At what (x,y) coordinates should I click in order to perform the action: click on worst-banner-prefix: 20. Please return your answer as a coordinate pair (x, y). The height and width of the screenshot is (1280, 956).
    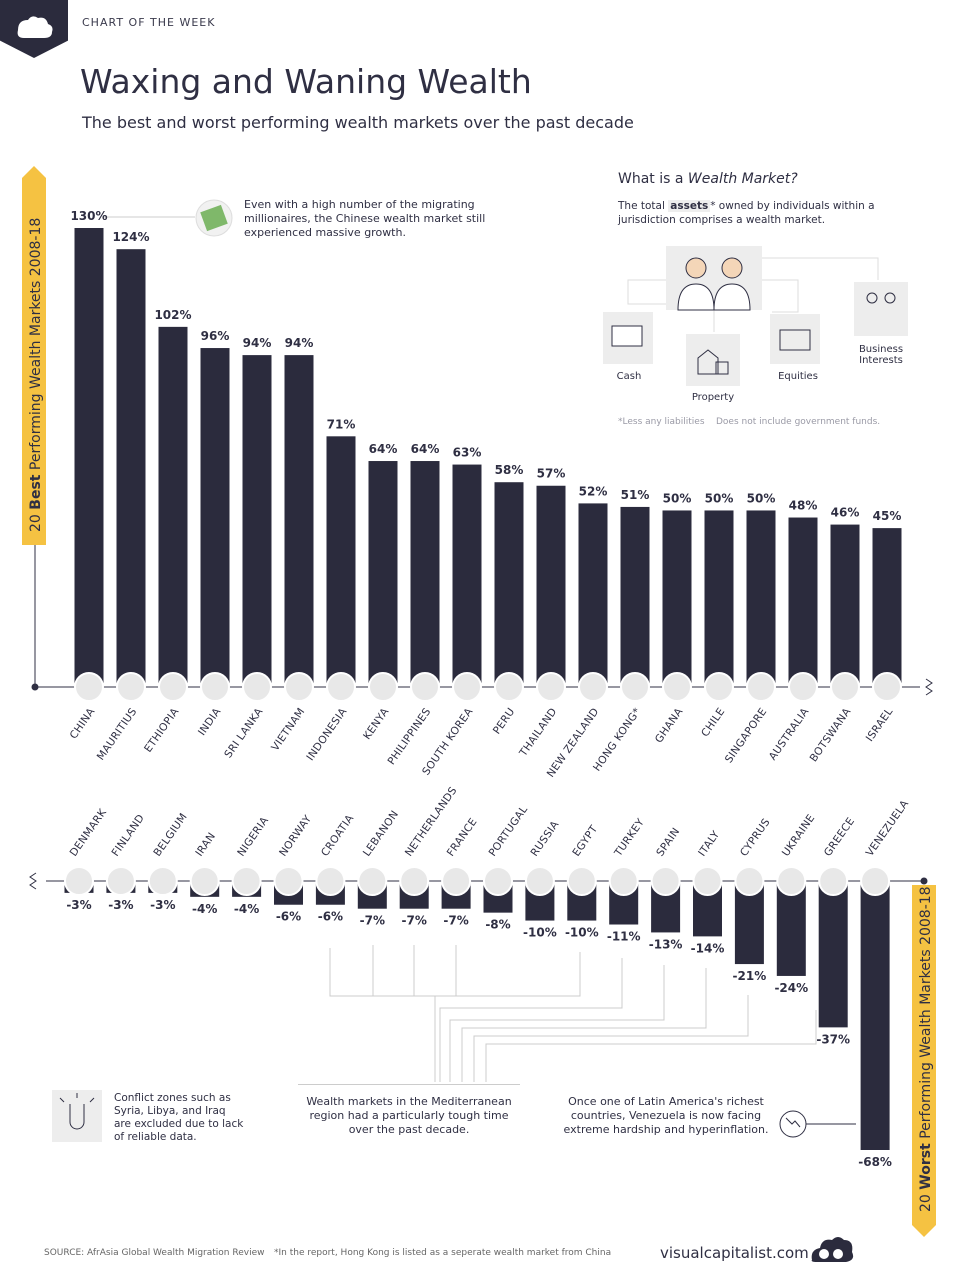
    Looking at the image, I should click on (926, 1203).